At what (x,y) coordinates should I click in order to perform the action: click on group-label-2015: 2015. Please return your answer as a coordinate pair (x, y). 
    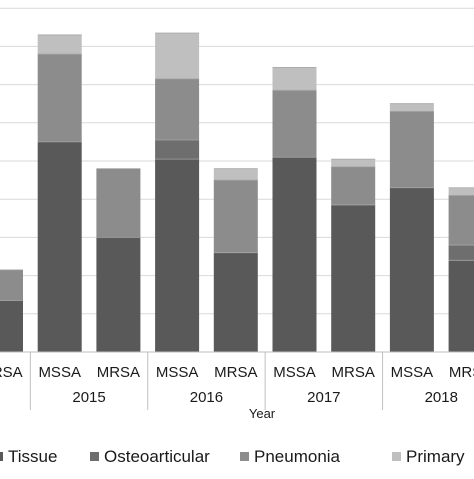
    Looking at the image, I should click on (88, 397).